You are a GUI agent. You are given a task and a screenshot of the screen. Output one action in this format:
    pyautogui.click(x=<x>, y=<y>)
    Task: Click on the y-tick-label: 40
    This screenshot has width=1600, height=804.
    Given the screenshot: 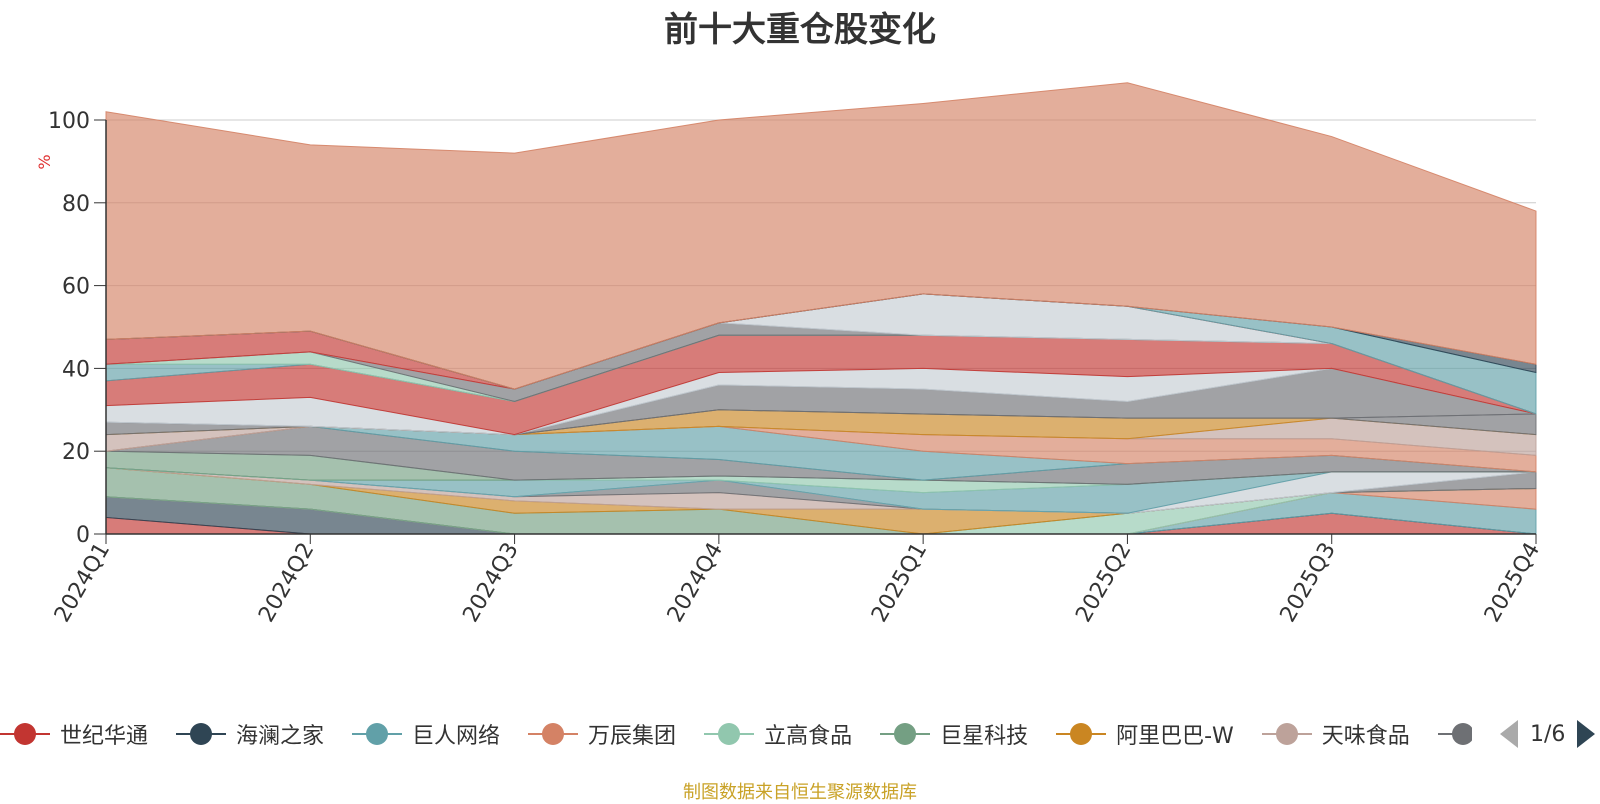 What is the action you would take?
    pyautogui.click(x=76, y=369)
    